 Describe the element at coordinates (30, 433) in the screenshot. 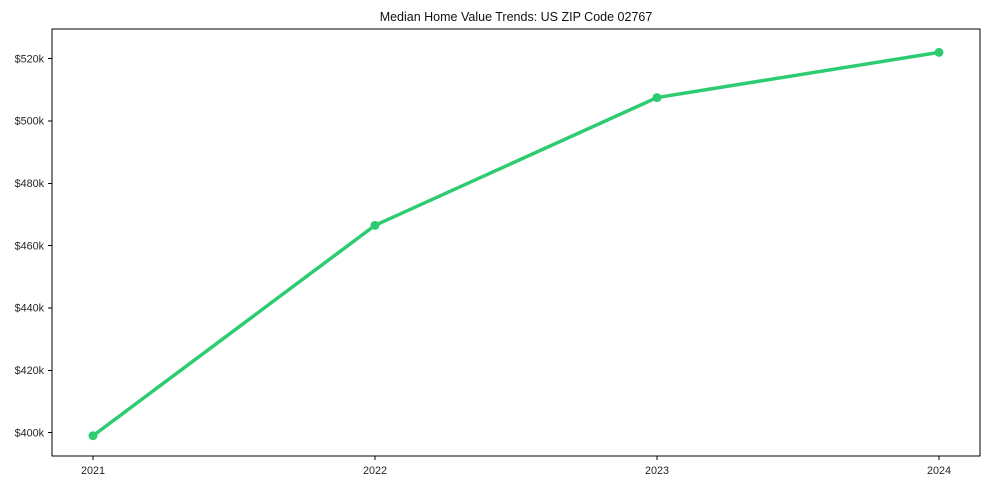

I see `y-tick-label: $400k` at that location.